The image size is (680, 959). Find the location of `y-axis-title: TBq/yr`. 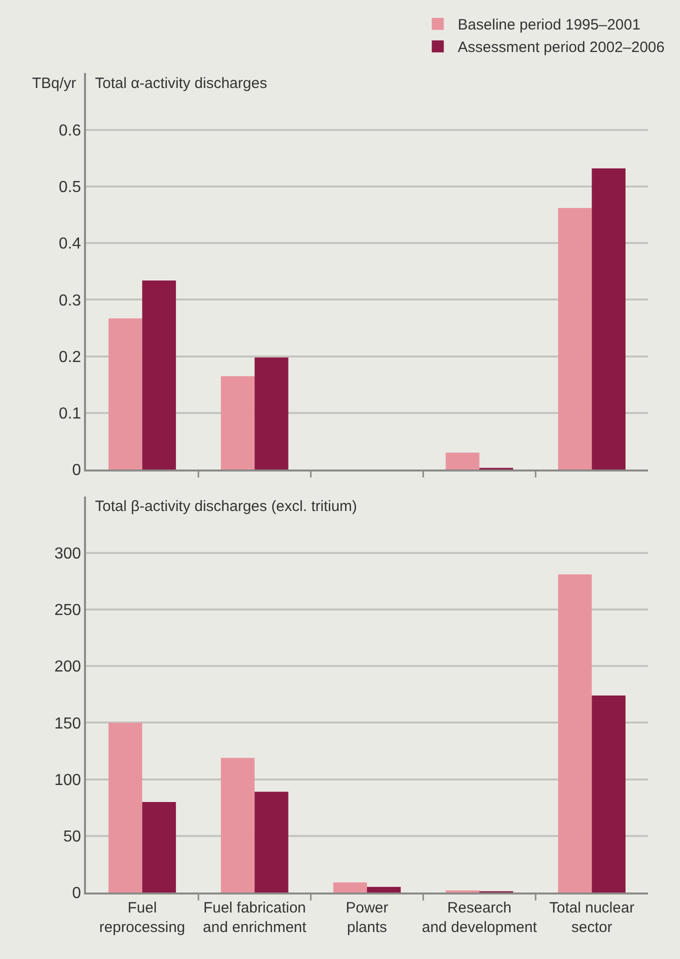

y-axis-title: TBq/yr is located at coordinates (54, 83).